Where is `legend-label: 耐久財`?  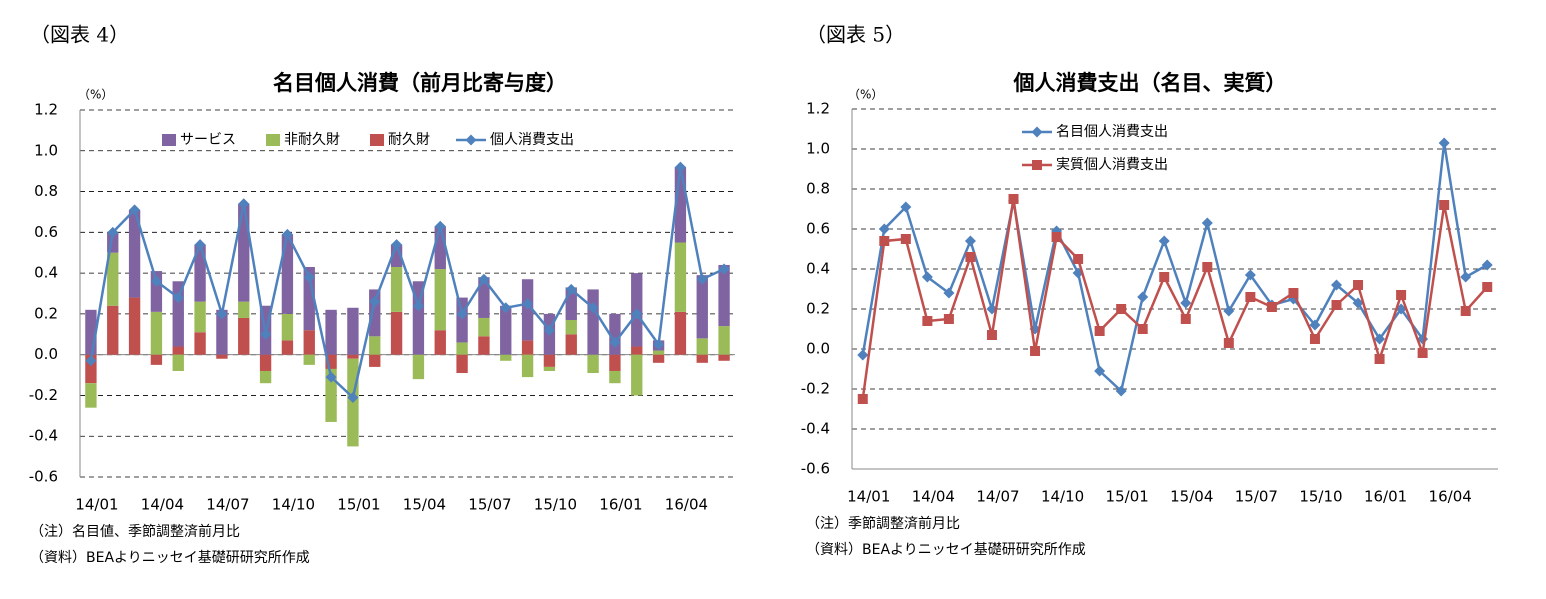 legend-label: 耐久財 is located at coordinates (409, 140).